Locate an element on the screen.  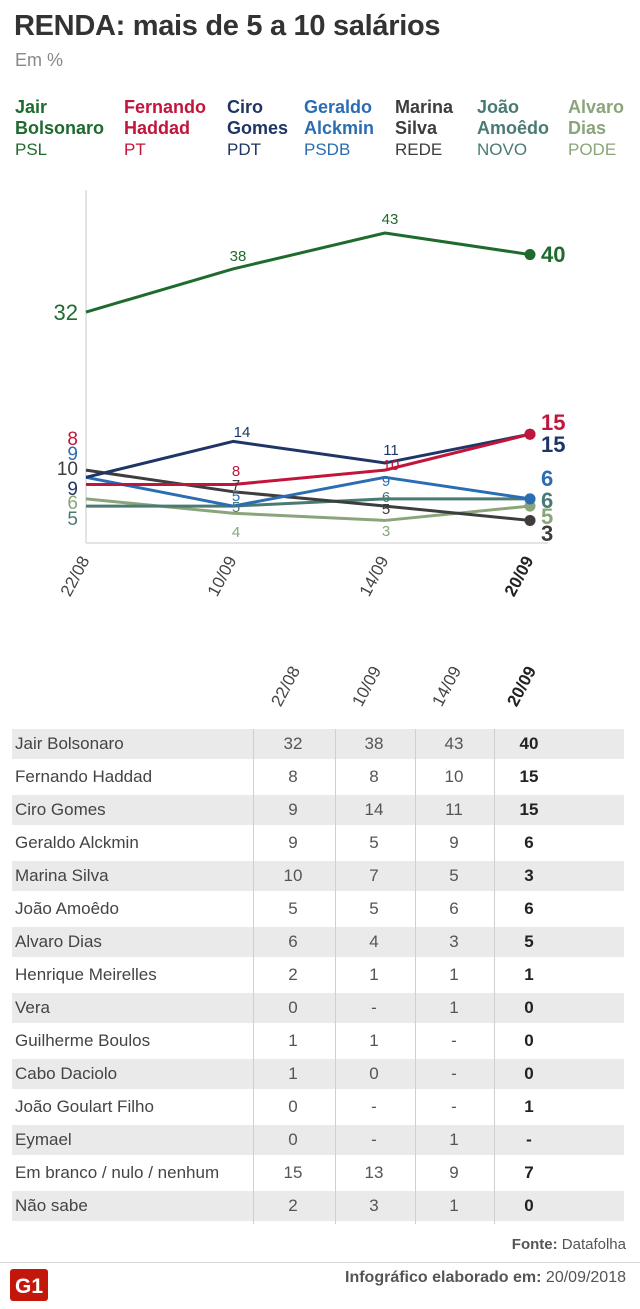
data-label: 11 is located at coordinates (391, 450).